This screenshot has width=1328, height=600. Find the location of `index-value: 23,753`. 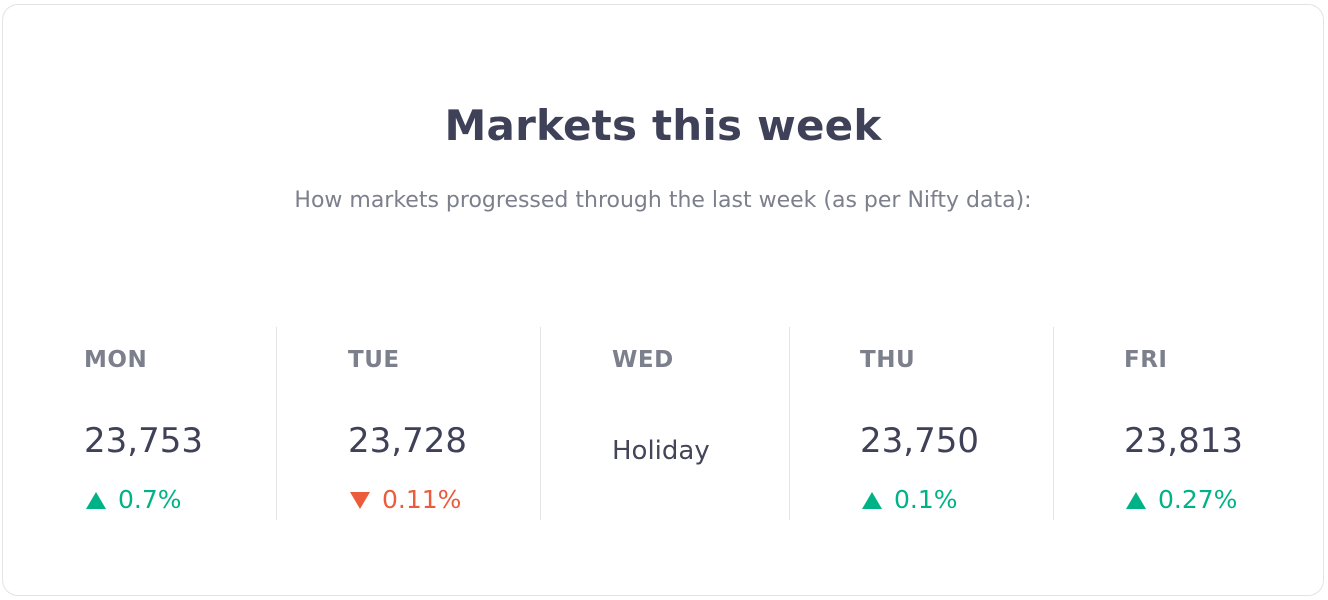

index-value: 23,753 is located at coordinates (143, 441).